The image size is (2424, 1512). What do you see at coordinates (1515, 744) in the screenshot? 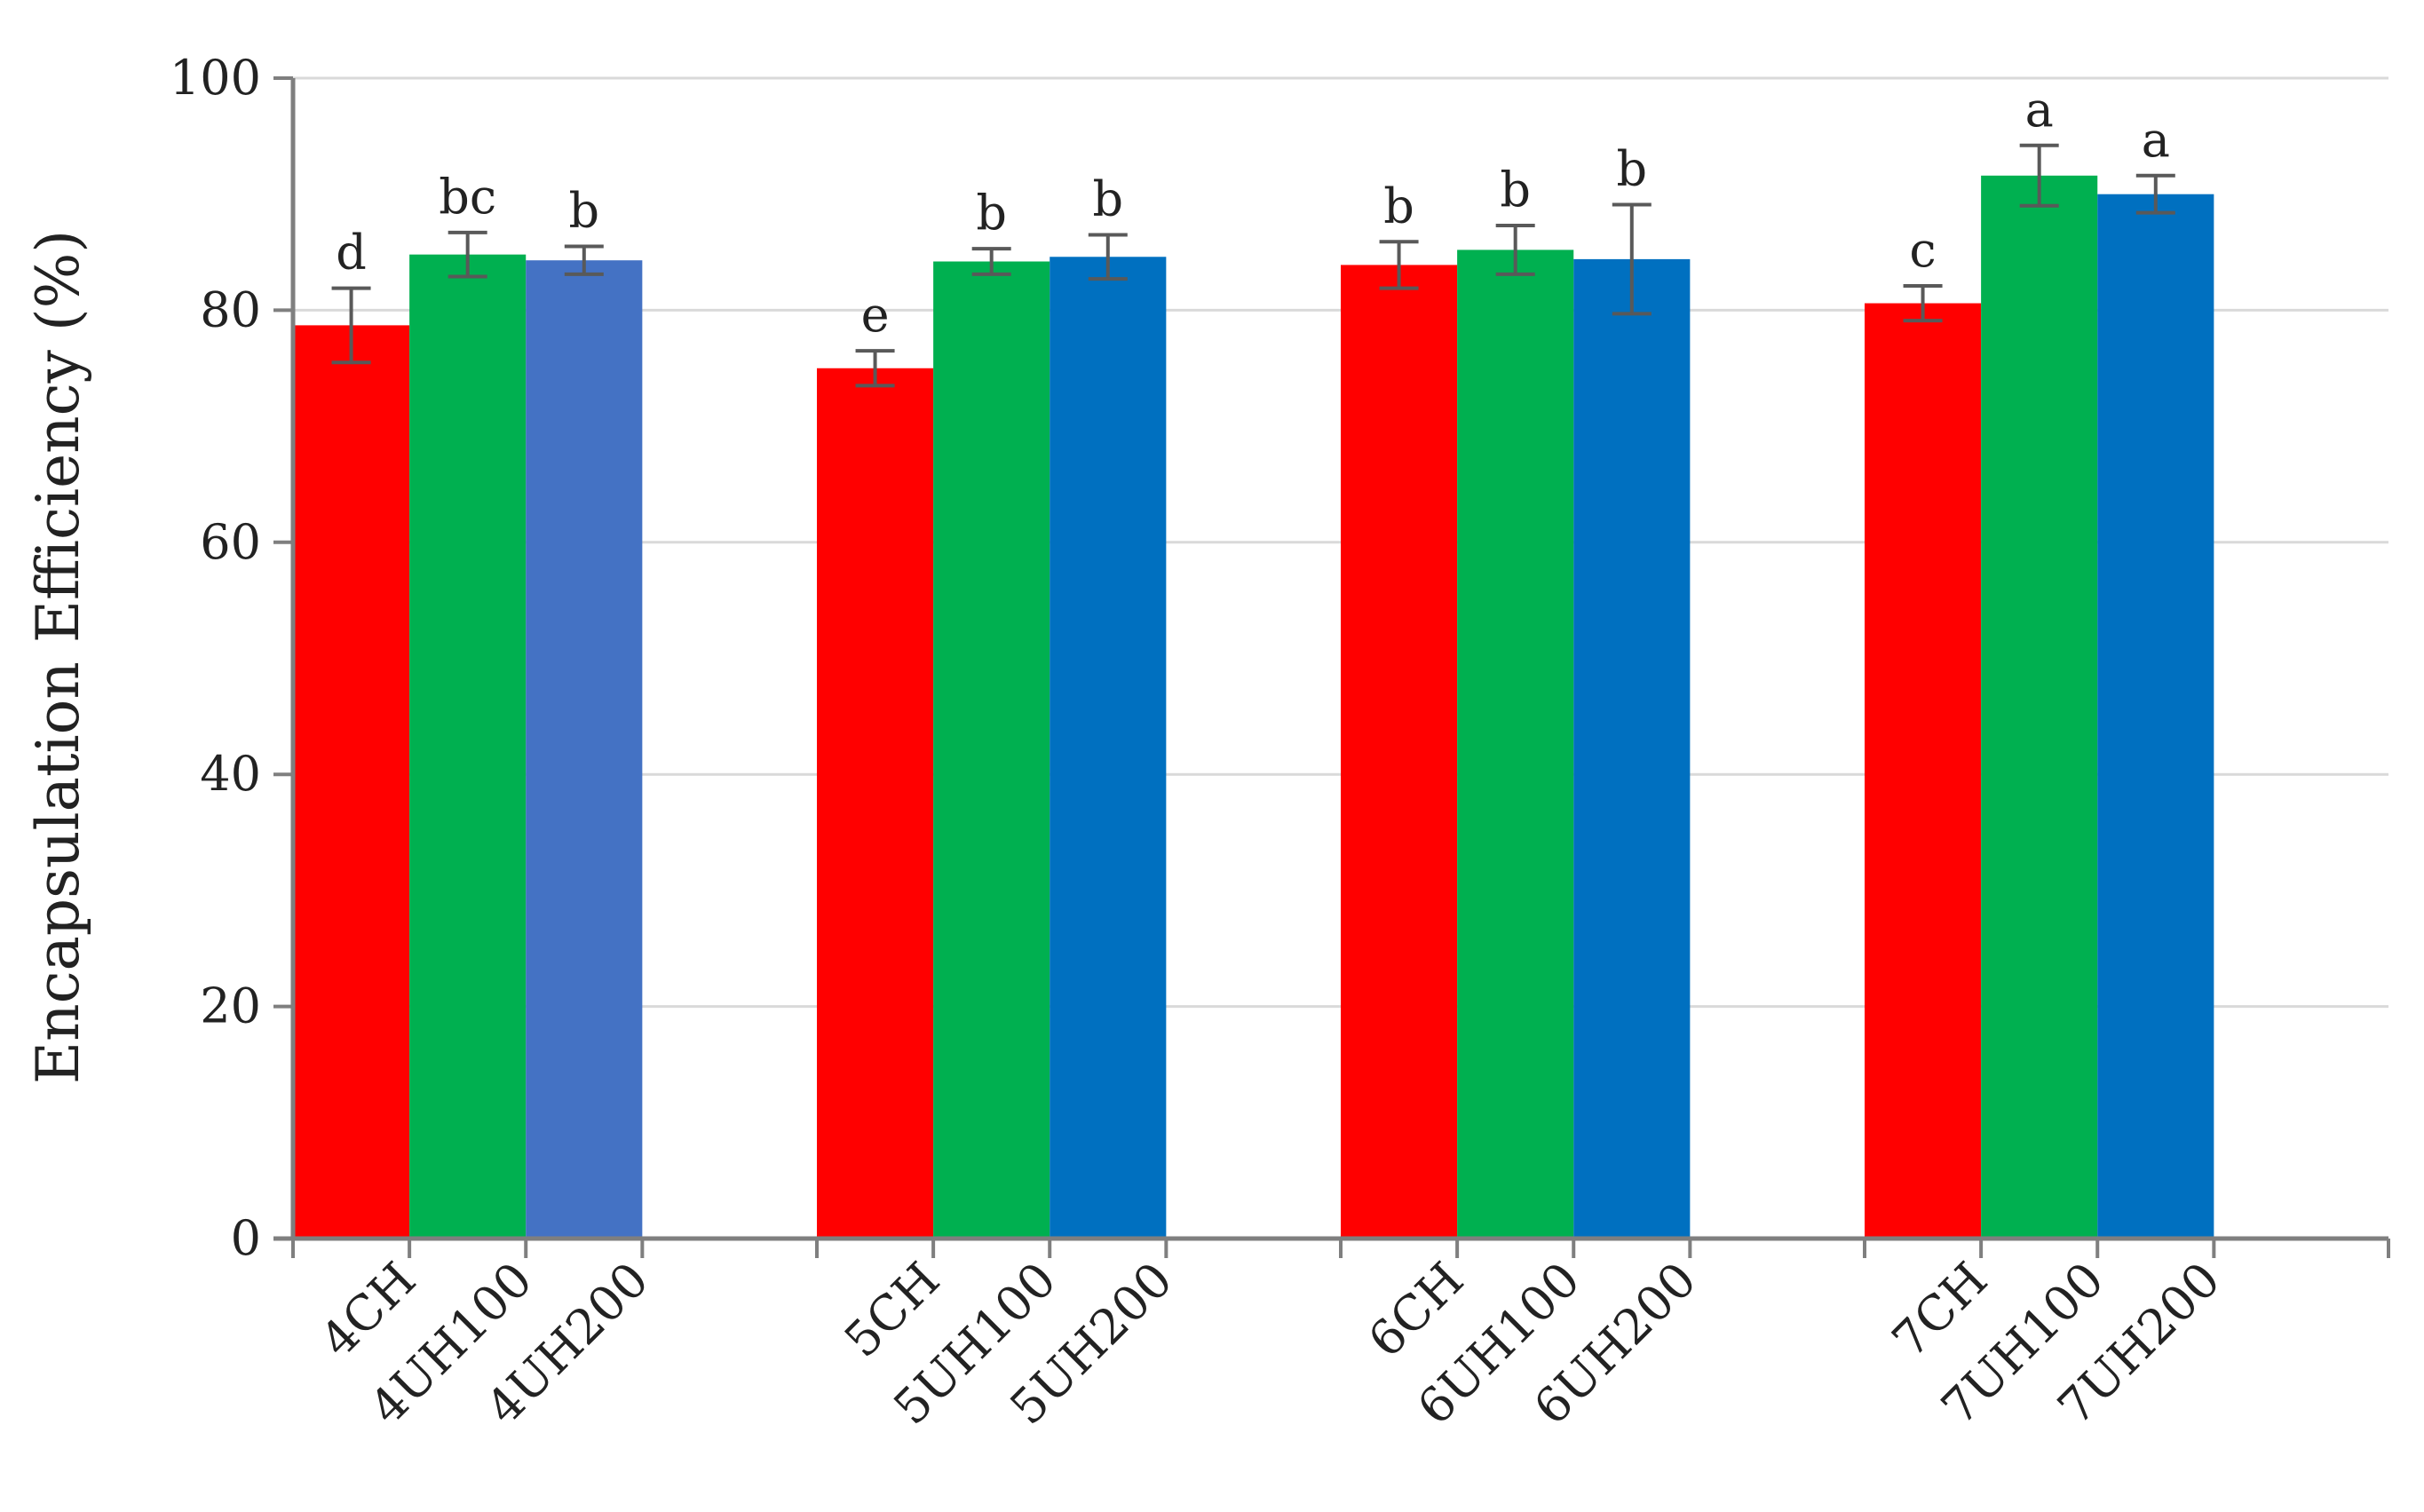
I see `bar-6UH100` at bounding box center [1515, 744].